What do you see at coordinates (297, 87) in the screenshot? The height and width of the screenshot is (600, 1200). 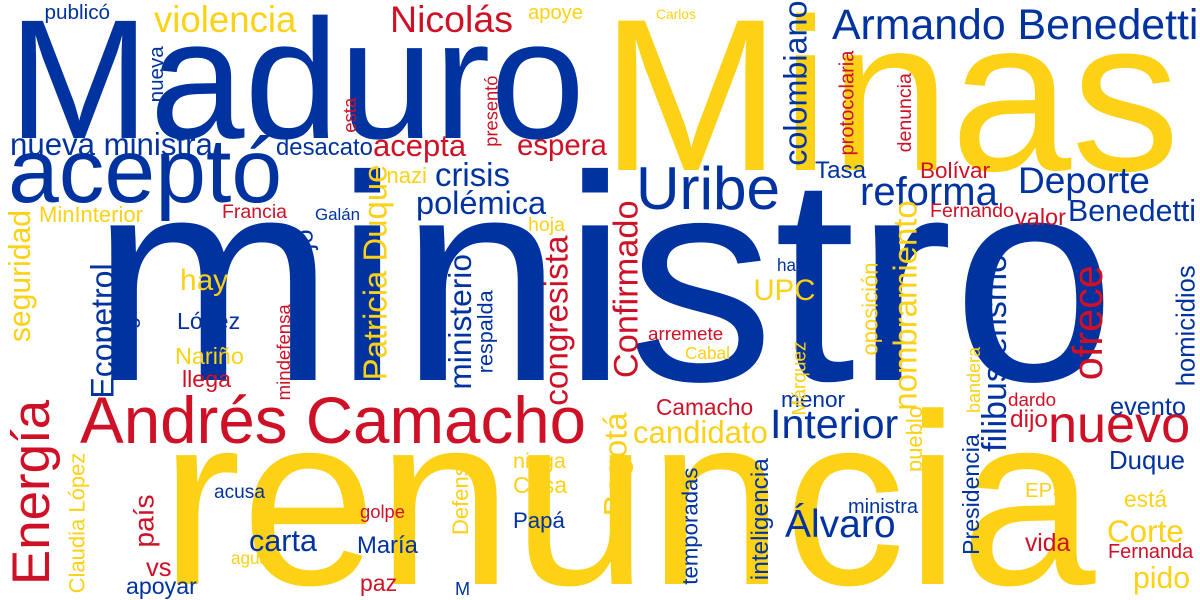 I see `word-maduro: Maduro` at bounding box center [297, 87].